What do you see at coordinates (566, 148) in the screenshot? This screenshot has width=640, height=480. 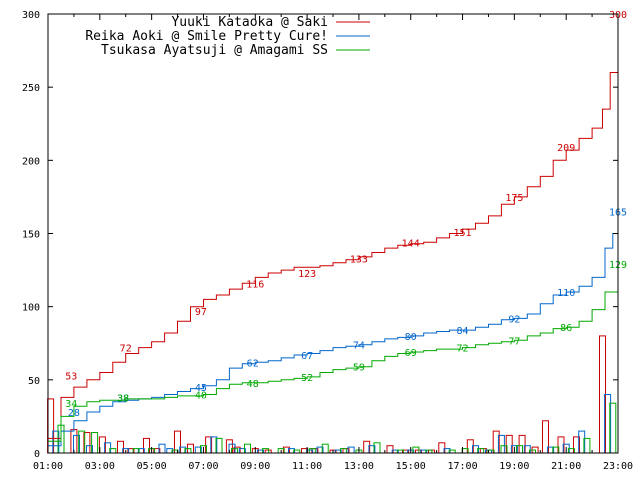 I see `data-label-series-0-9: 209` at bounding box center [566, 148].